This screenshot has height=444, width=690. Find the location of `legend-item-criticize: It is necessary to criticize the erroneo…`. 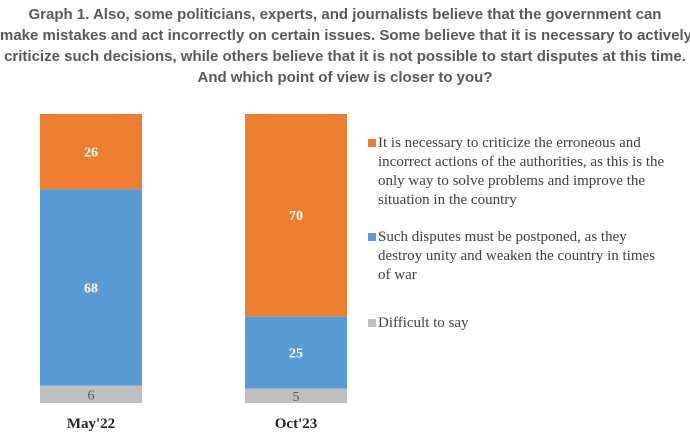

legend-item-criticize: It is necessary to criticize the erroneo… is located at coordinates (518, 172).